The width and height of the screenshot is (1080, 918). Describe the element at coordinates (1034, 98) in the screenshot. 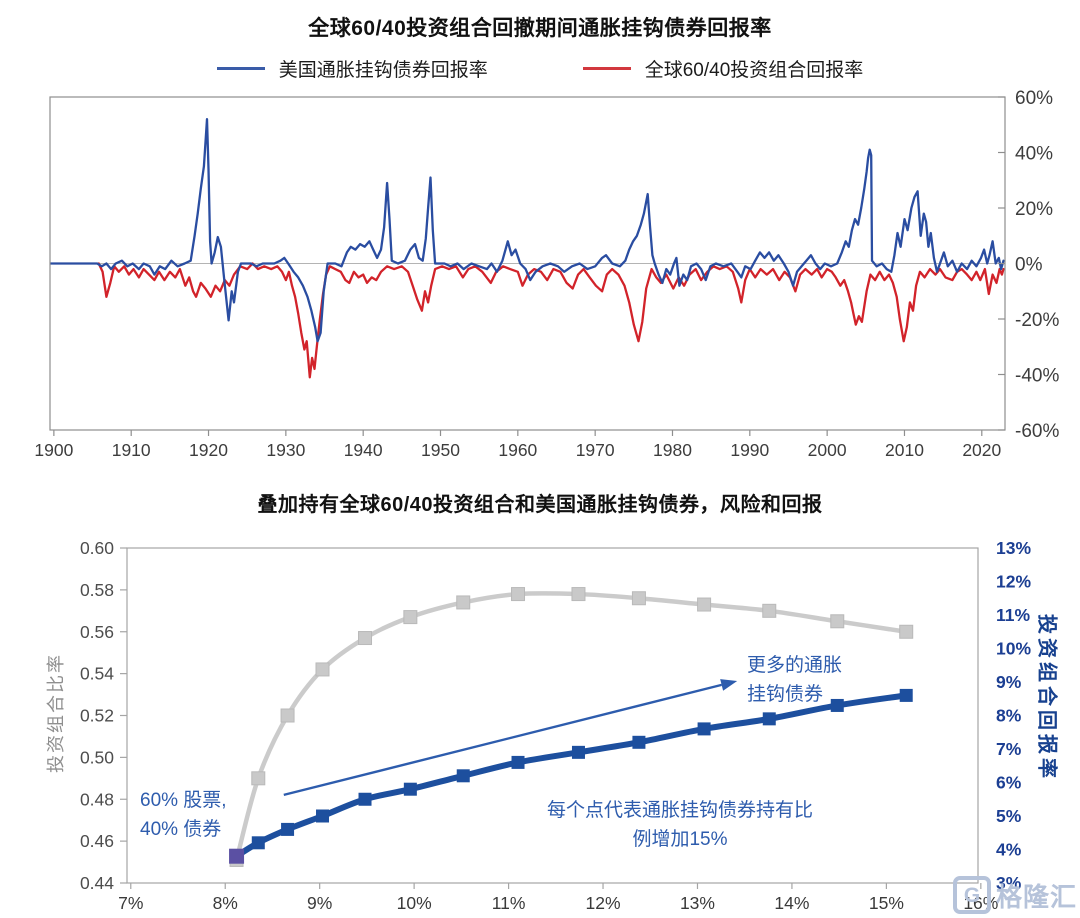

I see `svg-text: 60%` at that location.